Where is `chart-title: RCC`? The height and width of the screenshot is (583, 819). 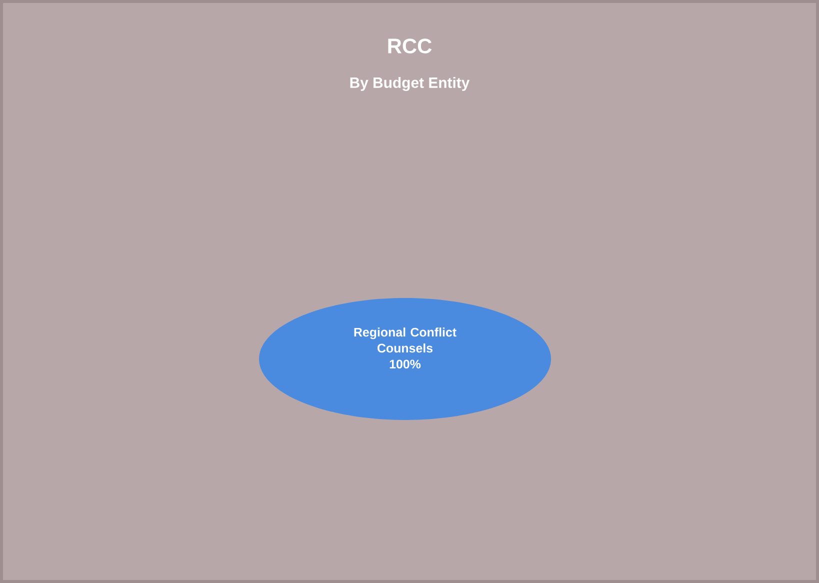
chart-title: RCC is located at coordinates (410, 46).